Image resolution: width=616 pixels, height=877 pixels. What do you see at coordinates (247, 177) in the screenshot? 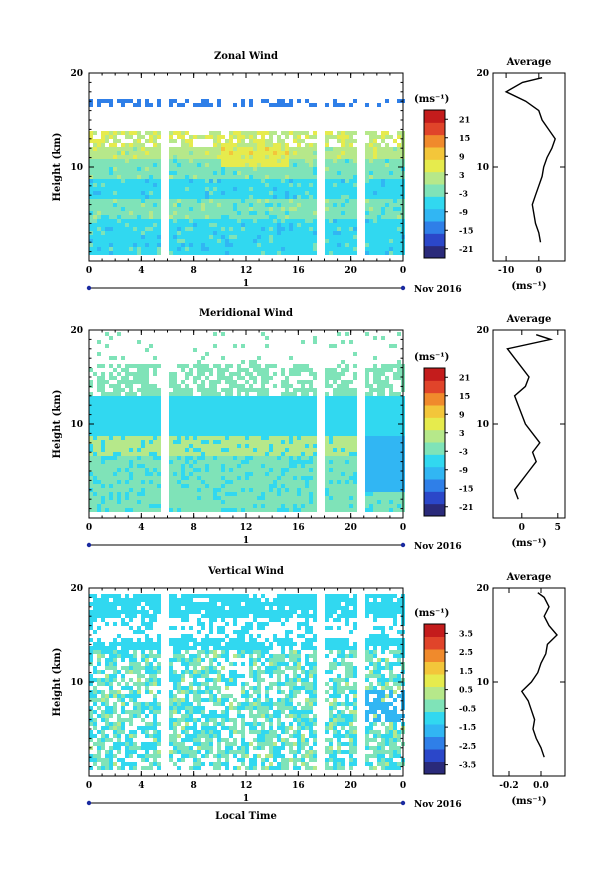
I see `heatmap-field` at bounding box center [247, 177].